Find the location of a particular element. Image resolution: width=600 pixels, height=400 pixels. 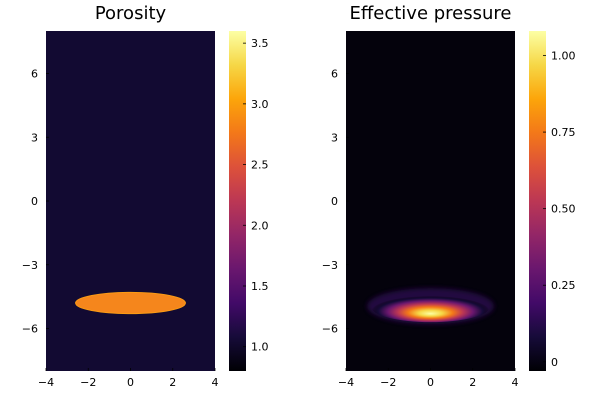

pressure-colorbar is located at coordinates (537, 201).